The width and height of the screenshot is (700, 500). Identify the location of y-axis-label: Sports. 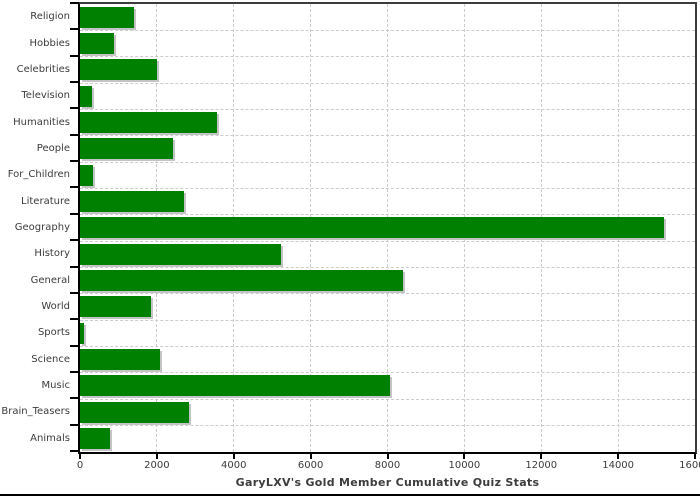
(53, 333).